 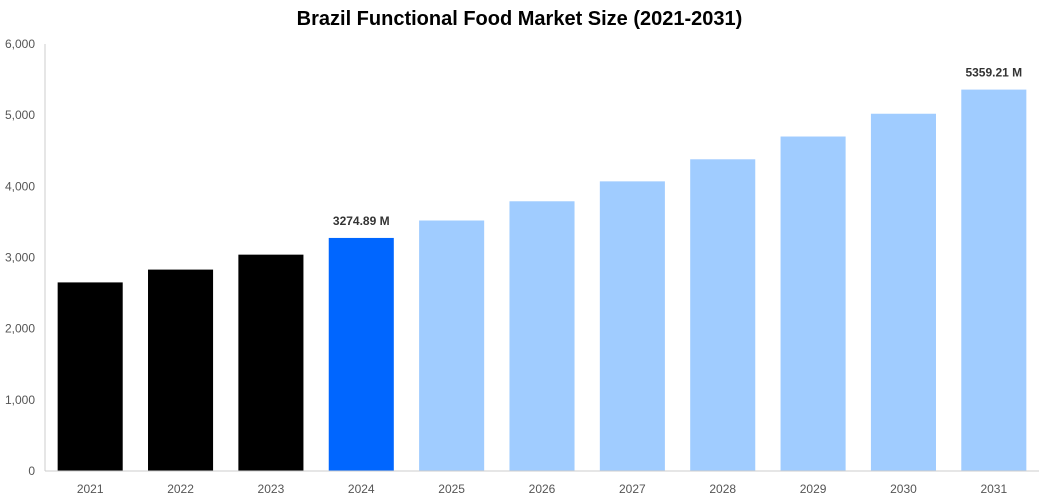 I want to click on y-tick-label: 4,000, so click(x=20, y=186).